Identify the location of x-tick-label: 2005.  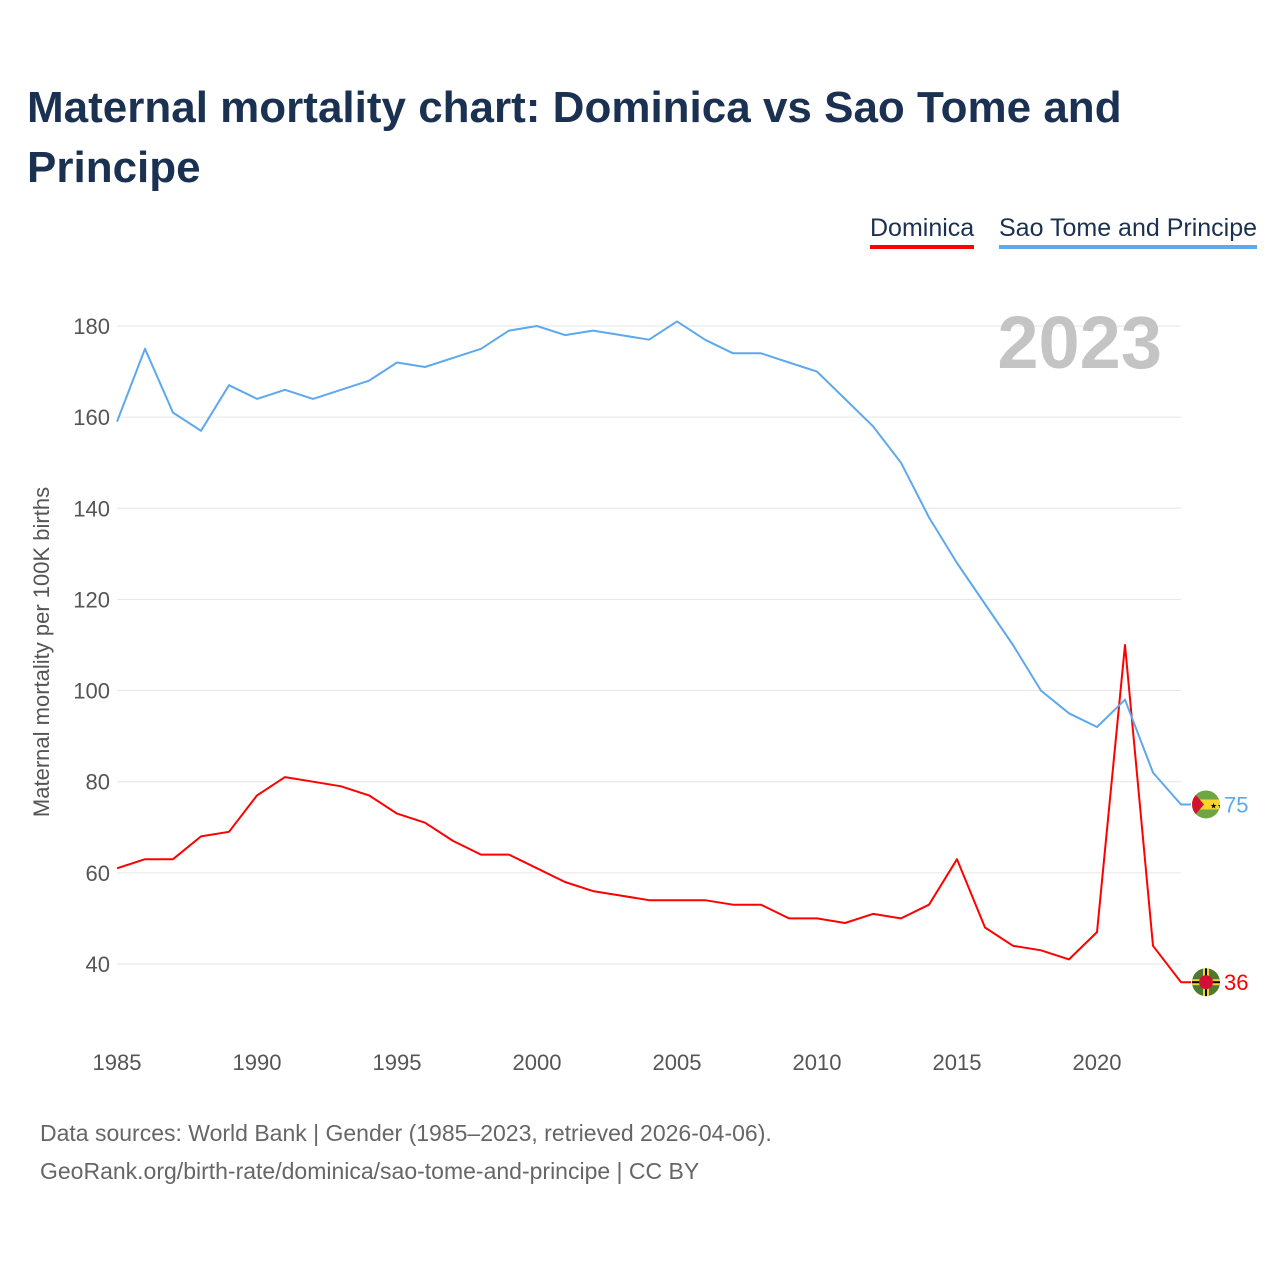
(677, 1062).